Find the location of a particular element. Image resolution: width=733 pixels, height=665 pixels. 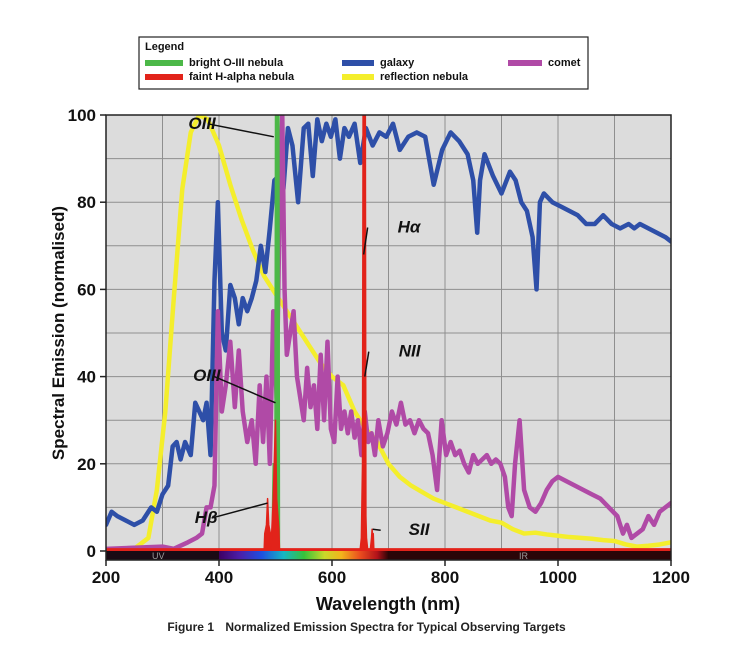

spectrum-band: UV IR is located at coordinates (388, 555).